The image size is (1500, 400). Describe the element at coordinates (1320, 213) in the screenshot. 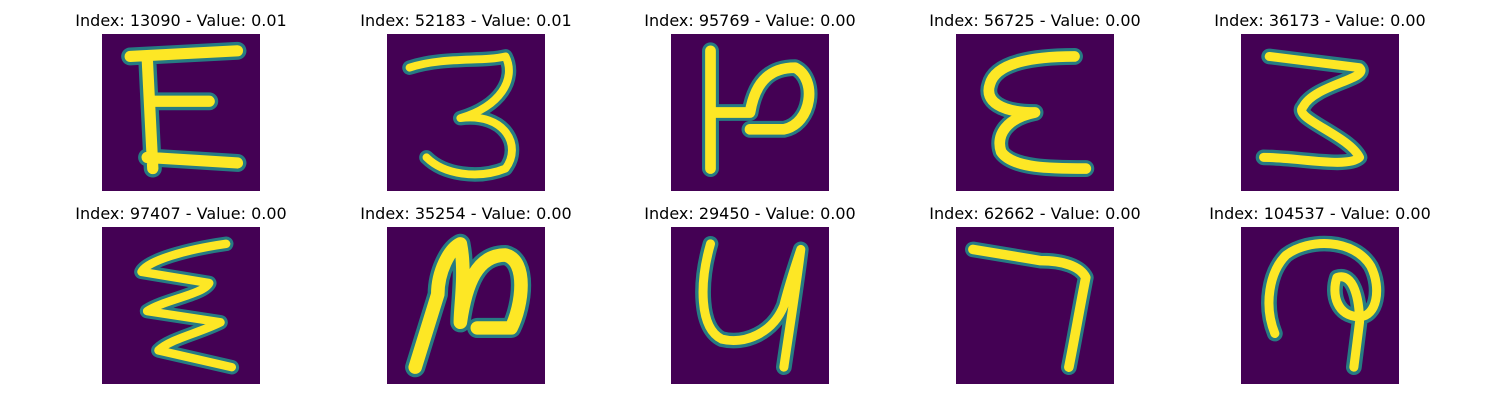

I see `panel-title: Index: 104537 - Value: 0.00` at that location.